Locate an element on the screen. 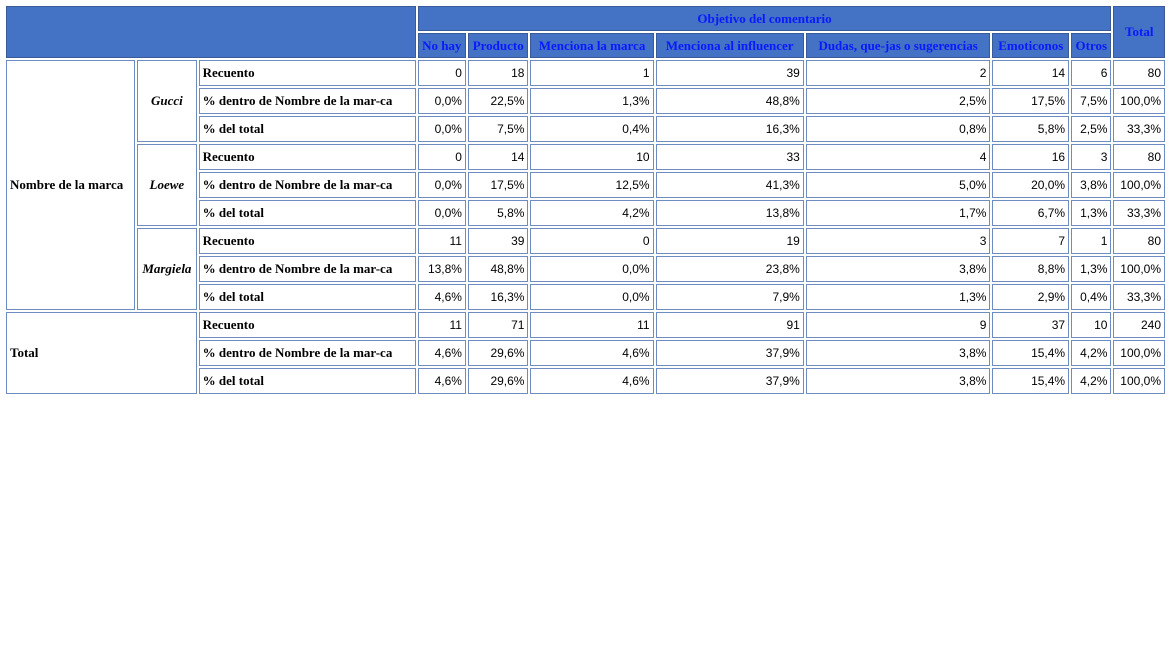 The width and height of the screenshot is (1171, 665). cell: 5,8% is located at coordinates (498, 213).